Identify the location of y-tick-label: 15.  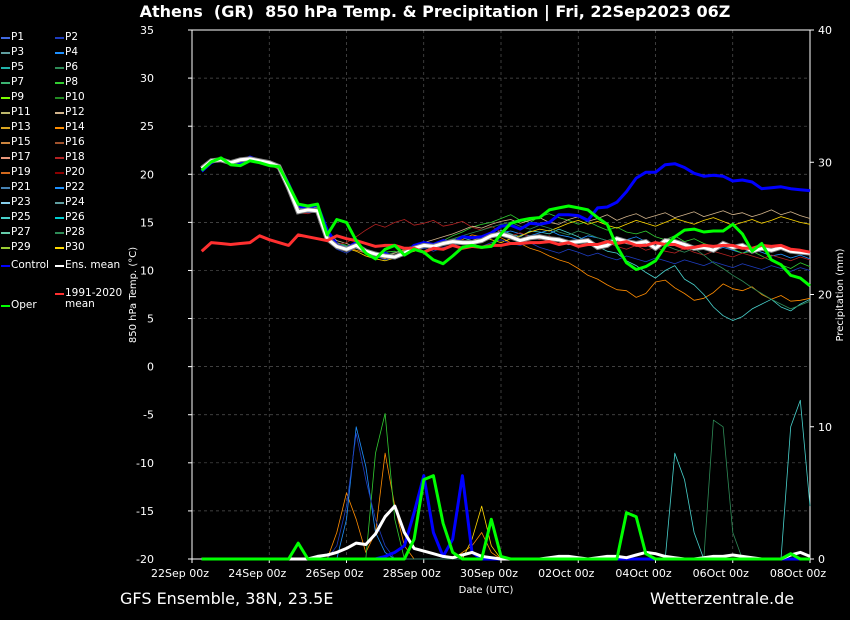
(147, 222).